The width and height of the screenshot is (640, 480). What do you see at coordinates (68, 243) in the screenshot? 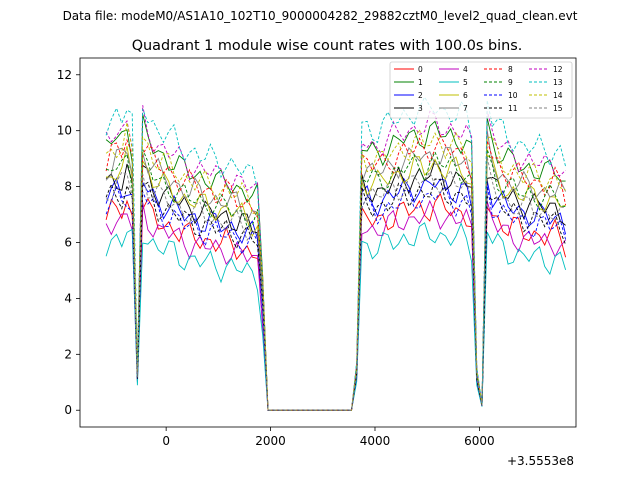
I see `y-tick-label: 6` at bounding box center [68, 243].